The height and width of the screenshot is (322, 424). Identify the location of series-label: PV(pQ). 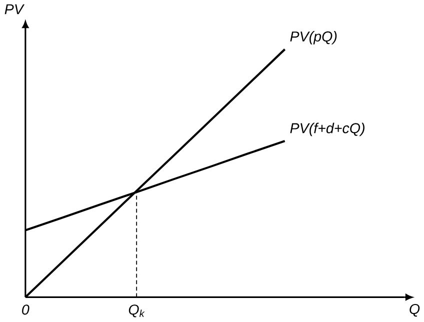
(313, 38).